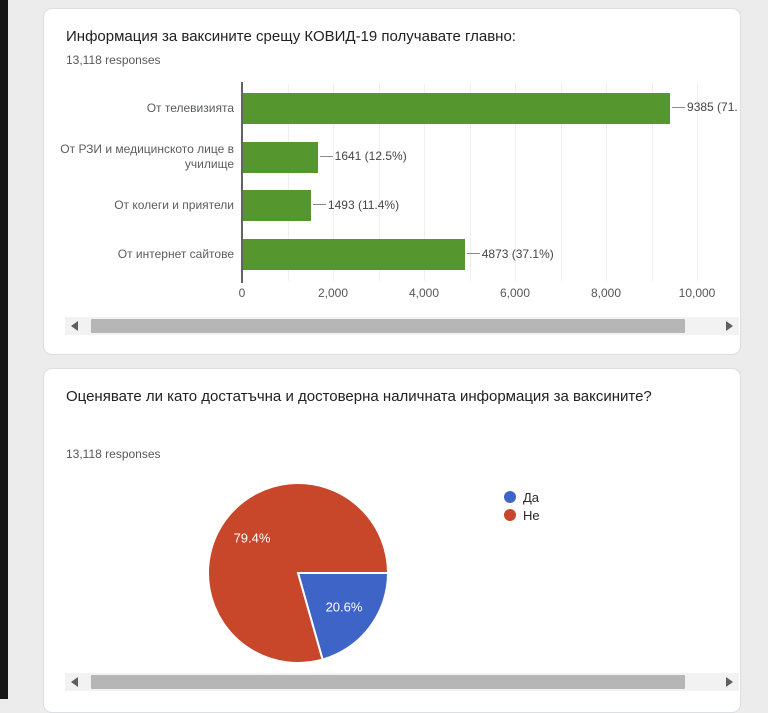 Image resolution: width=768 pixels, height=713 pixels. Describe the element at coordinates (697, 293) in the screenshot. I see `x-axis-tick-label: 10,000` at that location.